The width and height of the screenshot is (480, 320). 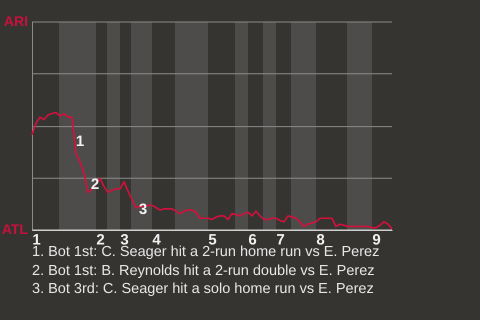 What do you see at coordinates (80, 141) in the screenshot?
I see `annotation: 1` at bounding box center [80, 141].